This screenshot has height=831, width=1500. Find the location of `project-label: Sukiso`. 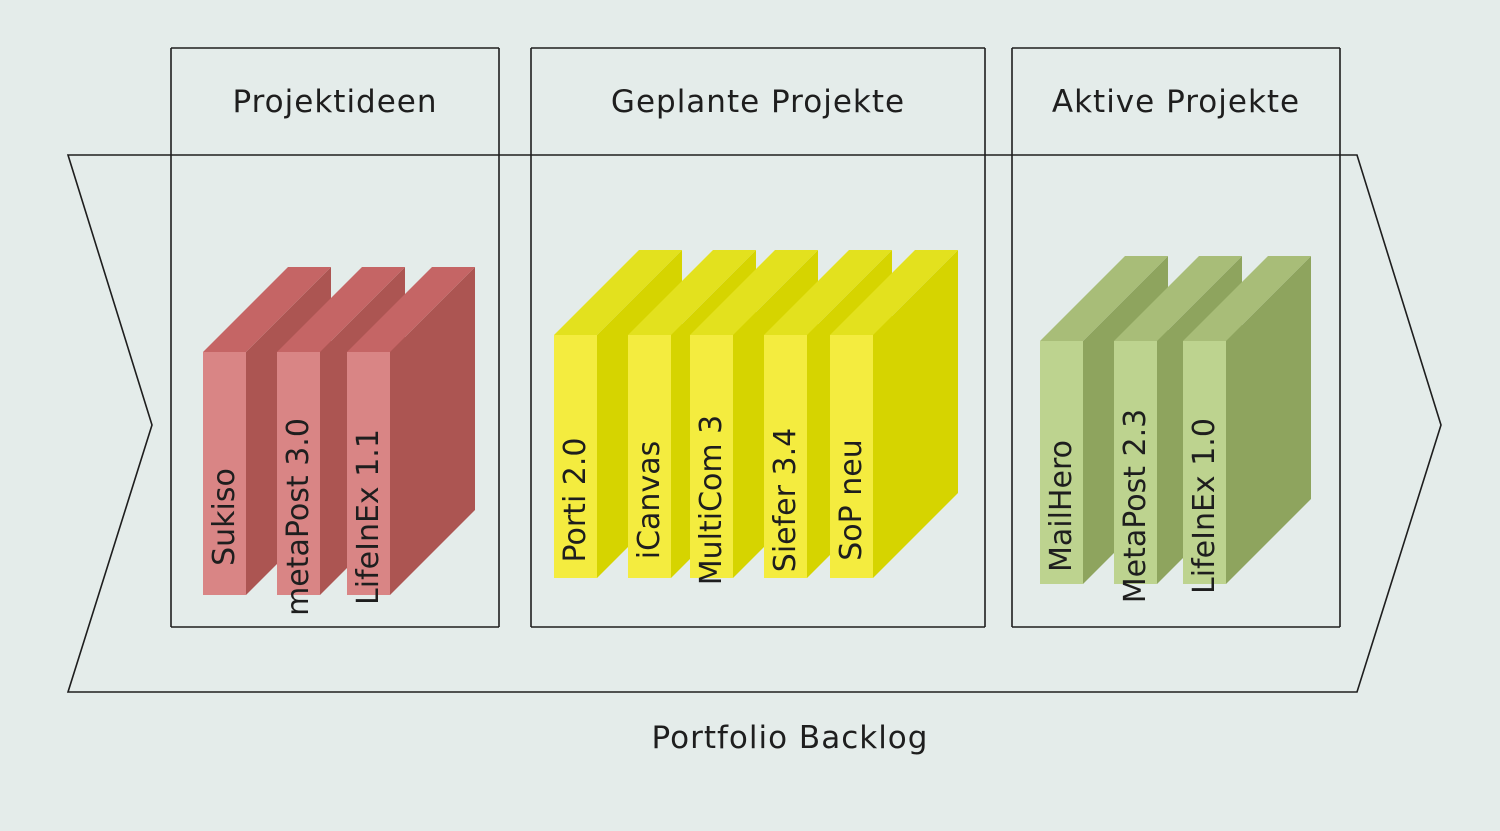

project-label: Sukiso is located at coordinates (224, 517).